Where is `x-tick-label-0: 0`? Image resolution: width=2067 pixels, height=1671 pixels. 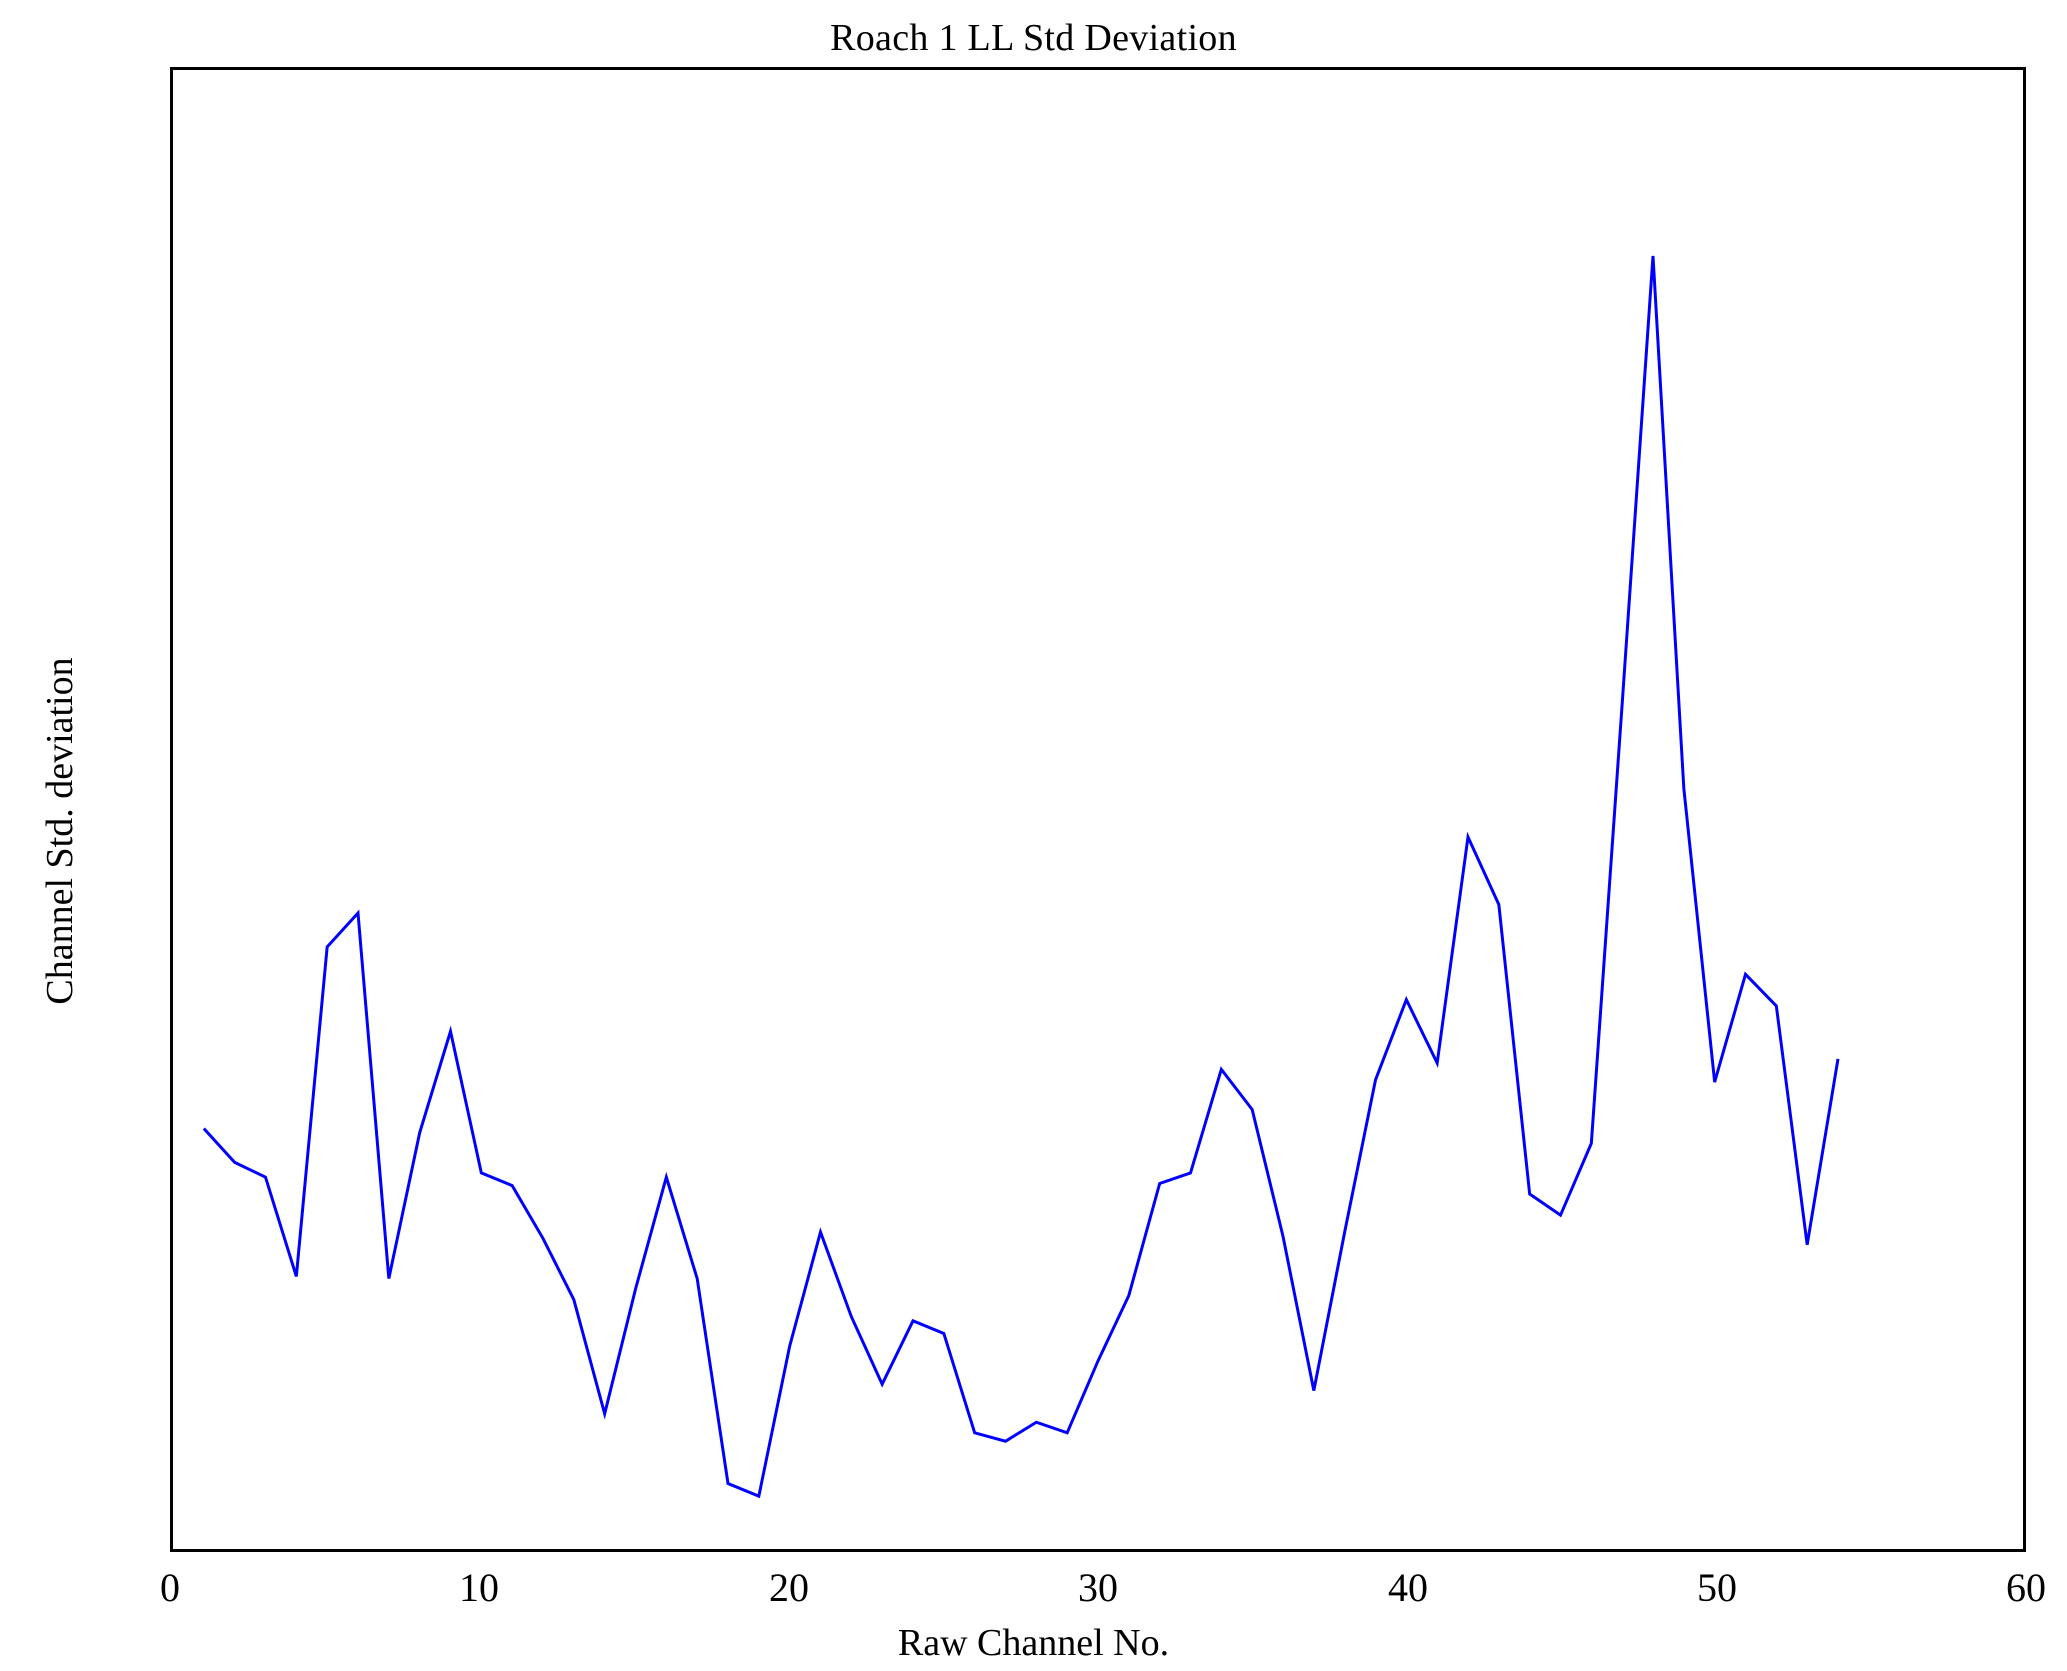
x-tick-label-0: 0 is located at coordinates (170, 1587).